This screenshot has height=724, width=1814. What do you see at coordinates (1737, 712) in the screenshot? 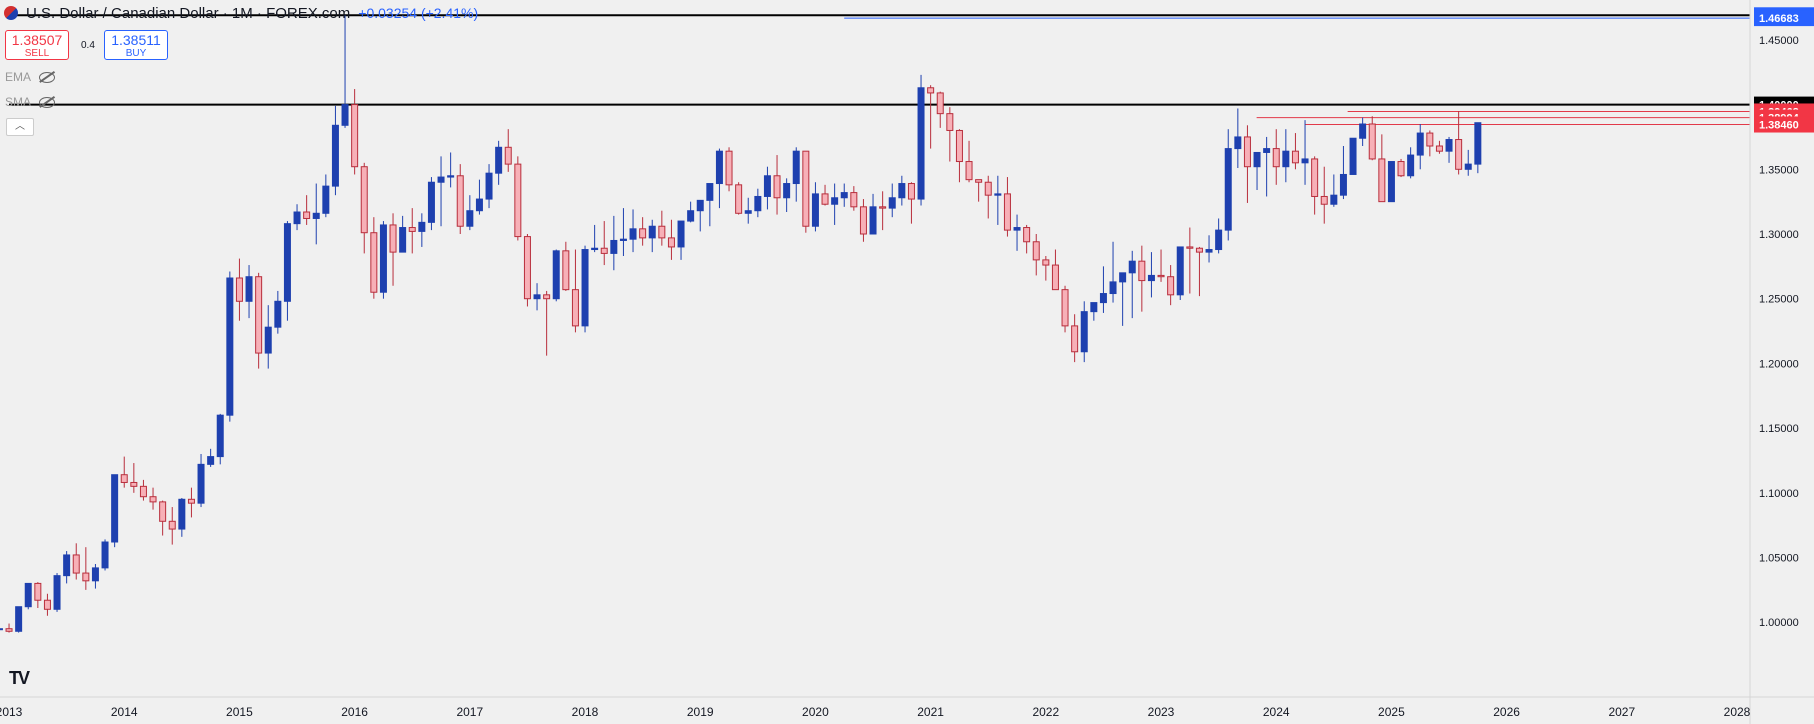
I see `time-tick-label: 2028` at bounding box center [1737, 712].